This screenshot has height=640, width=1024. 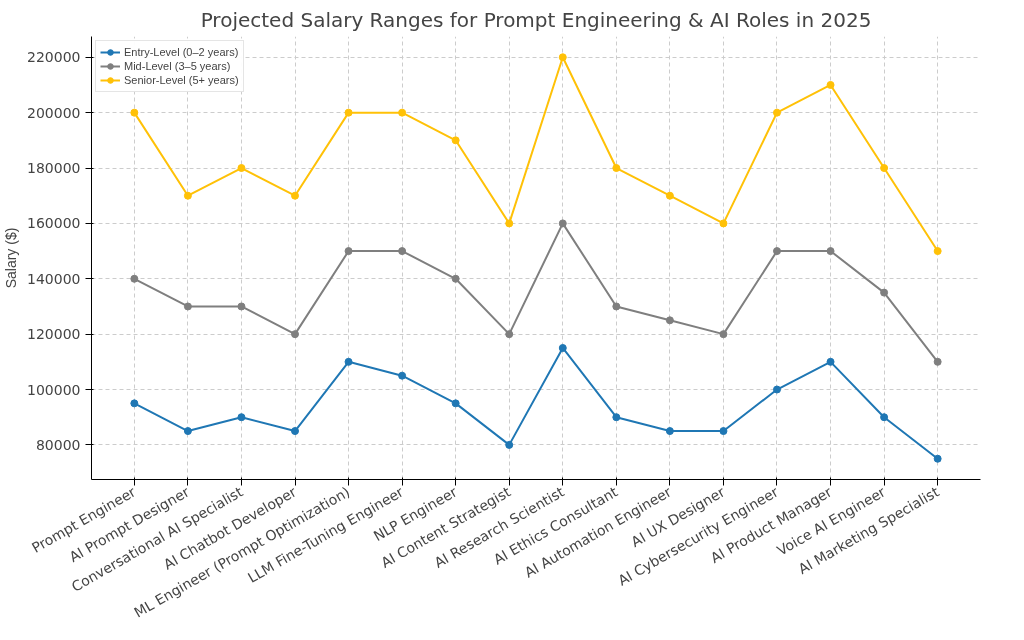 What do you see at coordinates (54, 278) in the screenshot?
I see `y-tick-label: 140000` at bounding box center [54, 278].